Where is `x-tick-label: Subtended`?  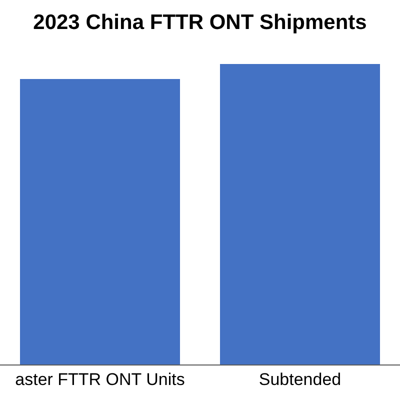 x-tick-label: Subtended is located at coordinates (300, 380).